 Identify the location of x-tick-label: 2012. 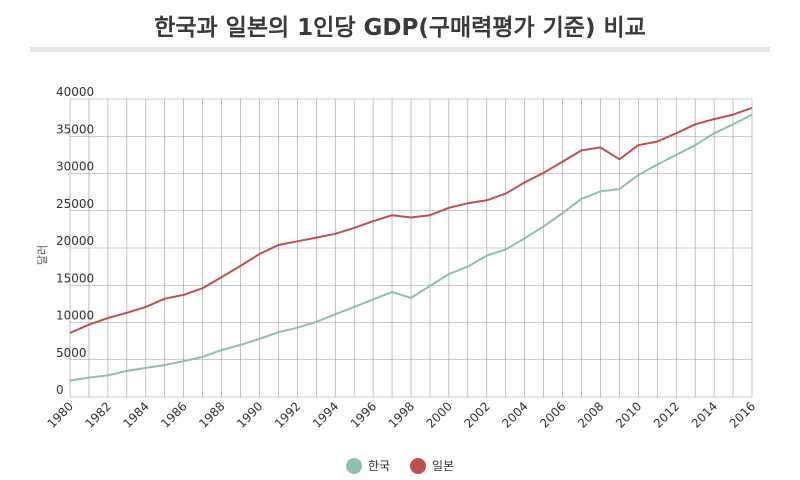
(666, 414).